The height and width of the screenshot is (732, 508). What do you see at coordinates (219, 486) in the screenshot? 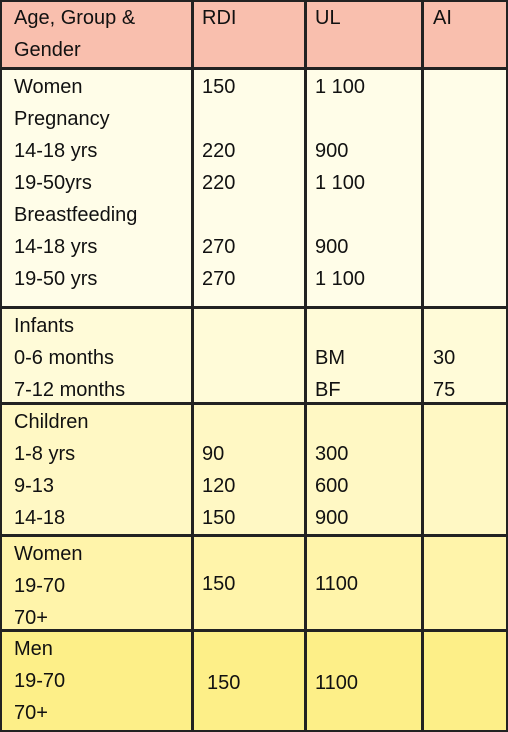
I see `rdi-value: 120` at bounding box center [219, 486].